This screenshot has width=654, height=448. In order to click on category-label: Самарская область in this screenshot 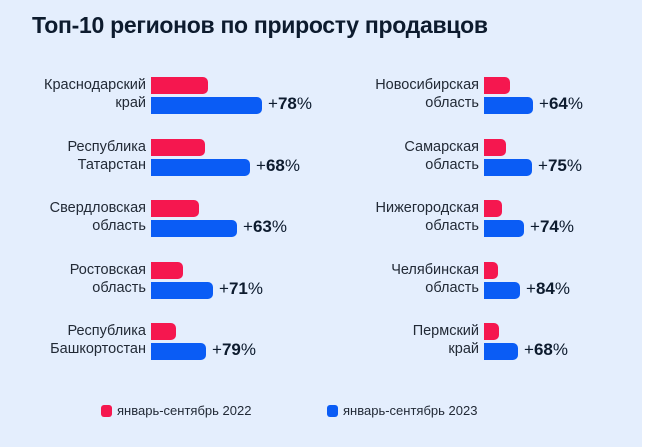, I will do `click(441, 155)`.